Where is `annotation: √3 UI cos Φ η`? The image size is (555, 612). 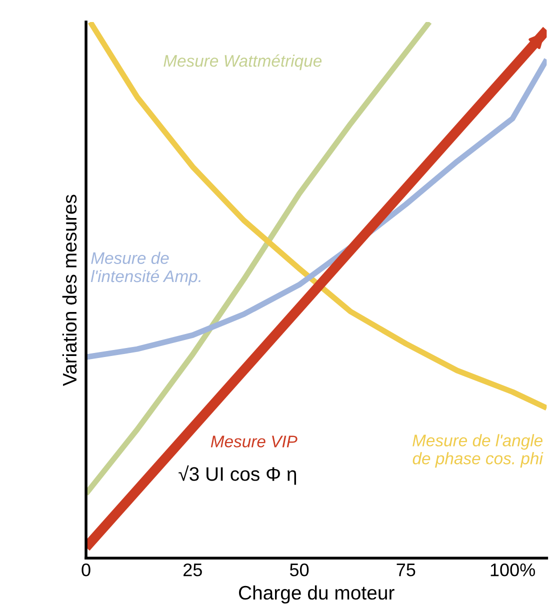
annotation: √3 UI cos Φ η is located at coordinates (237, 475).